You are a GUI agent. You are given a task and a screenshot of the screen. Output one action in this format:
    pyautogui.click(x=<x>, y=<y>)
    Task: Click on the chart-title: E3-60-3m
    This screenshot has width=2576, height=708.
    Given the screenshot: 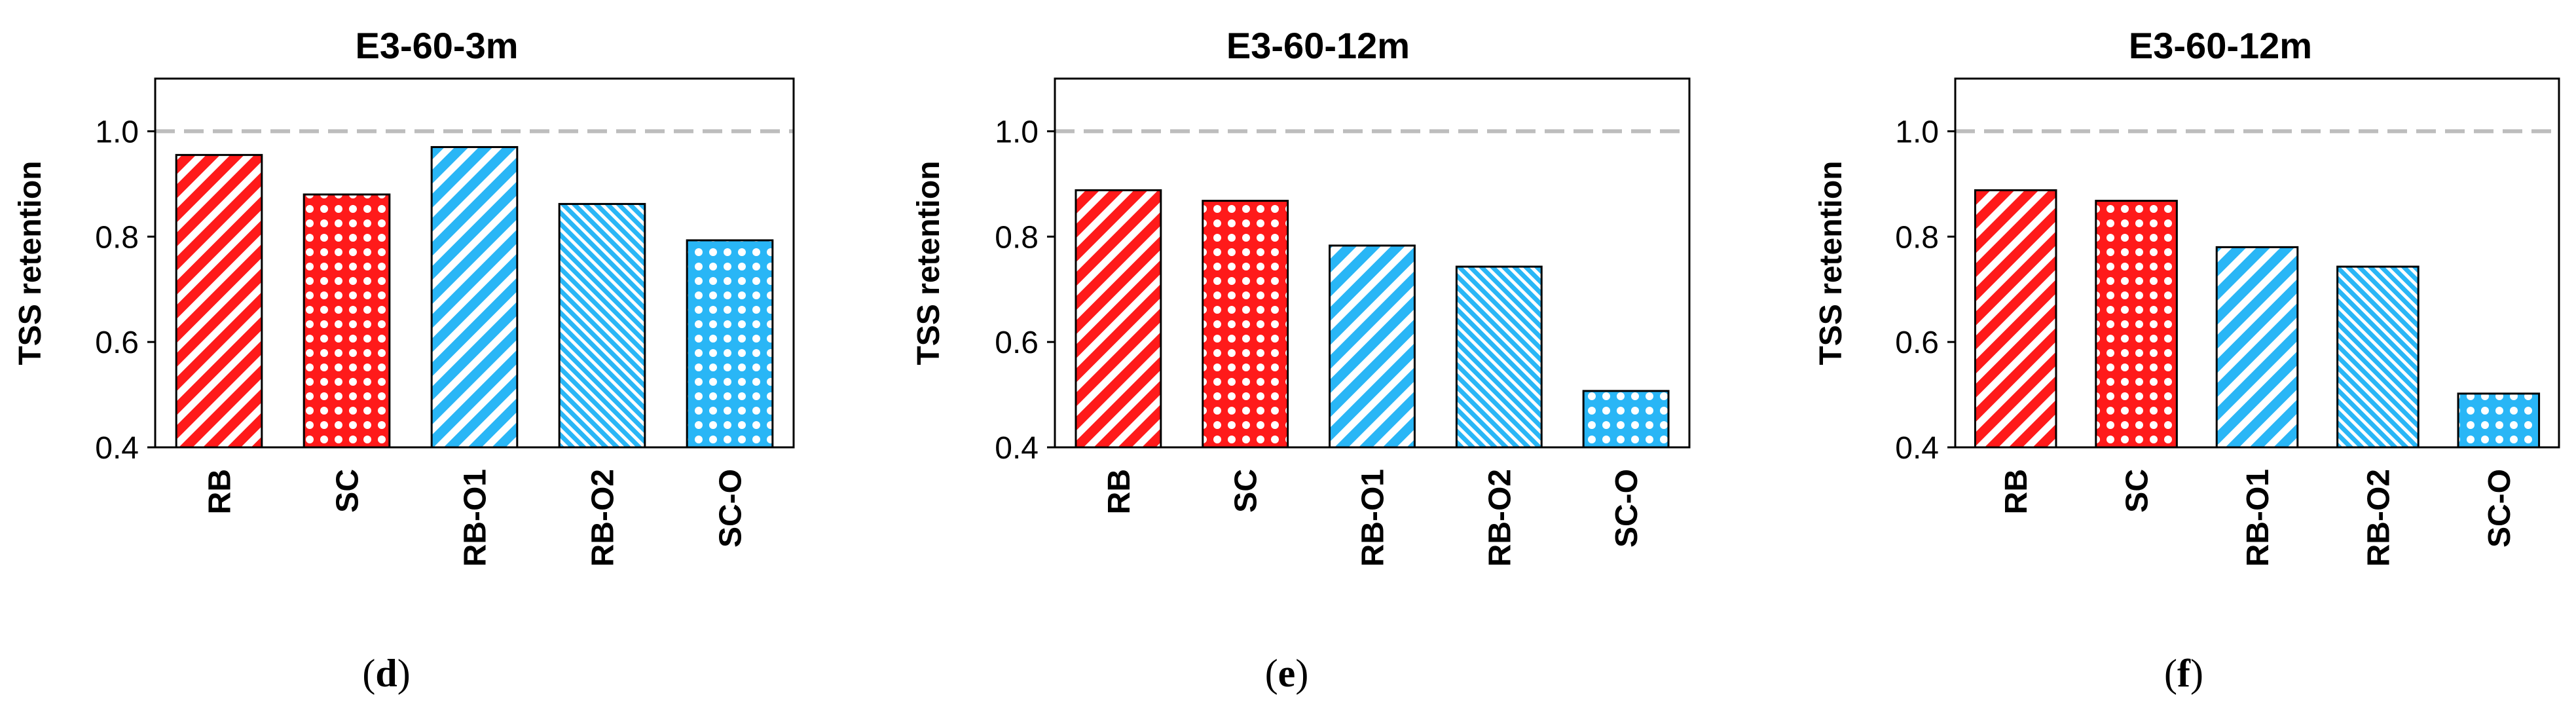 What is the action you would take?
    pyautogui.click(x=436, y=45)
    